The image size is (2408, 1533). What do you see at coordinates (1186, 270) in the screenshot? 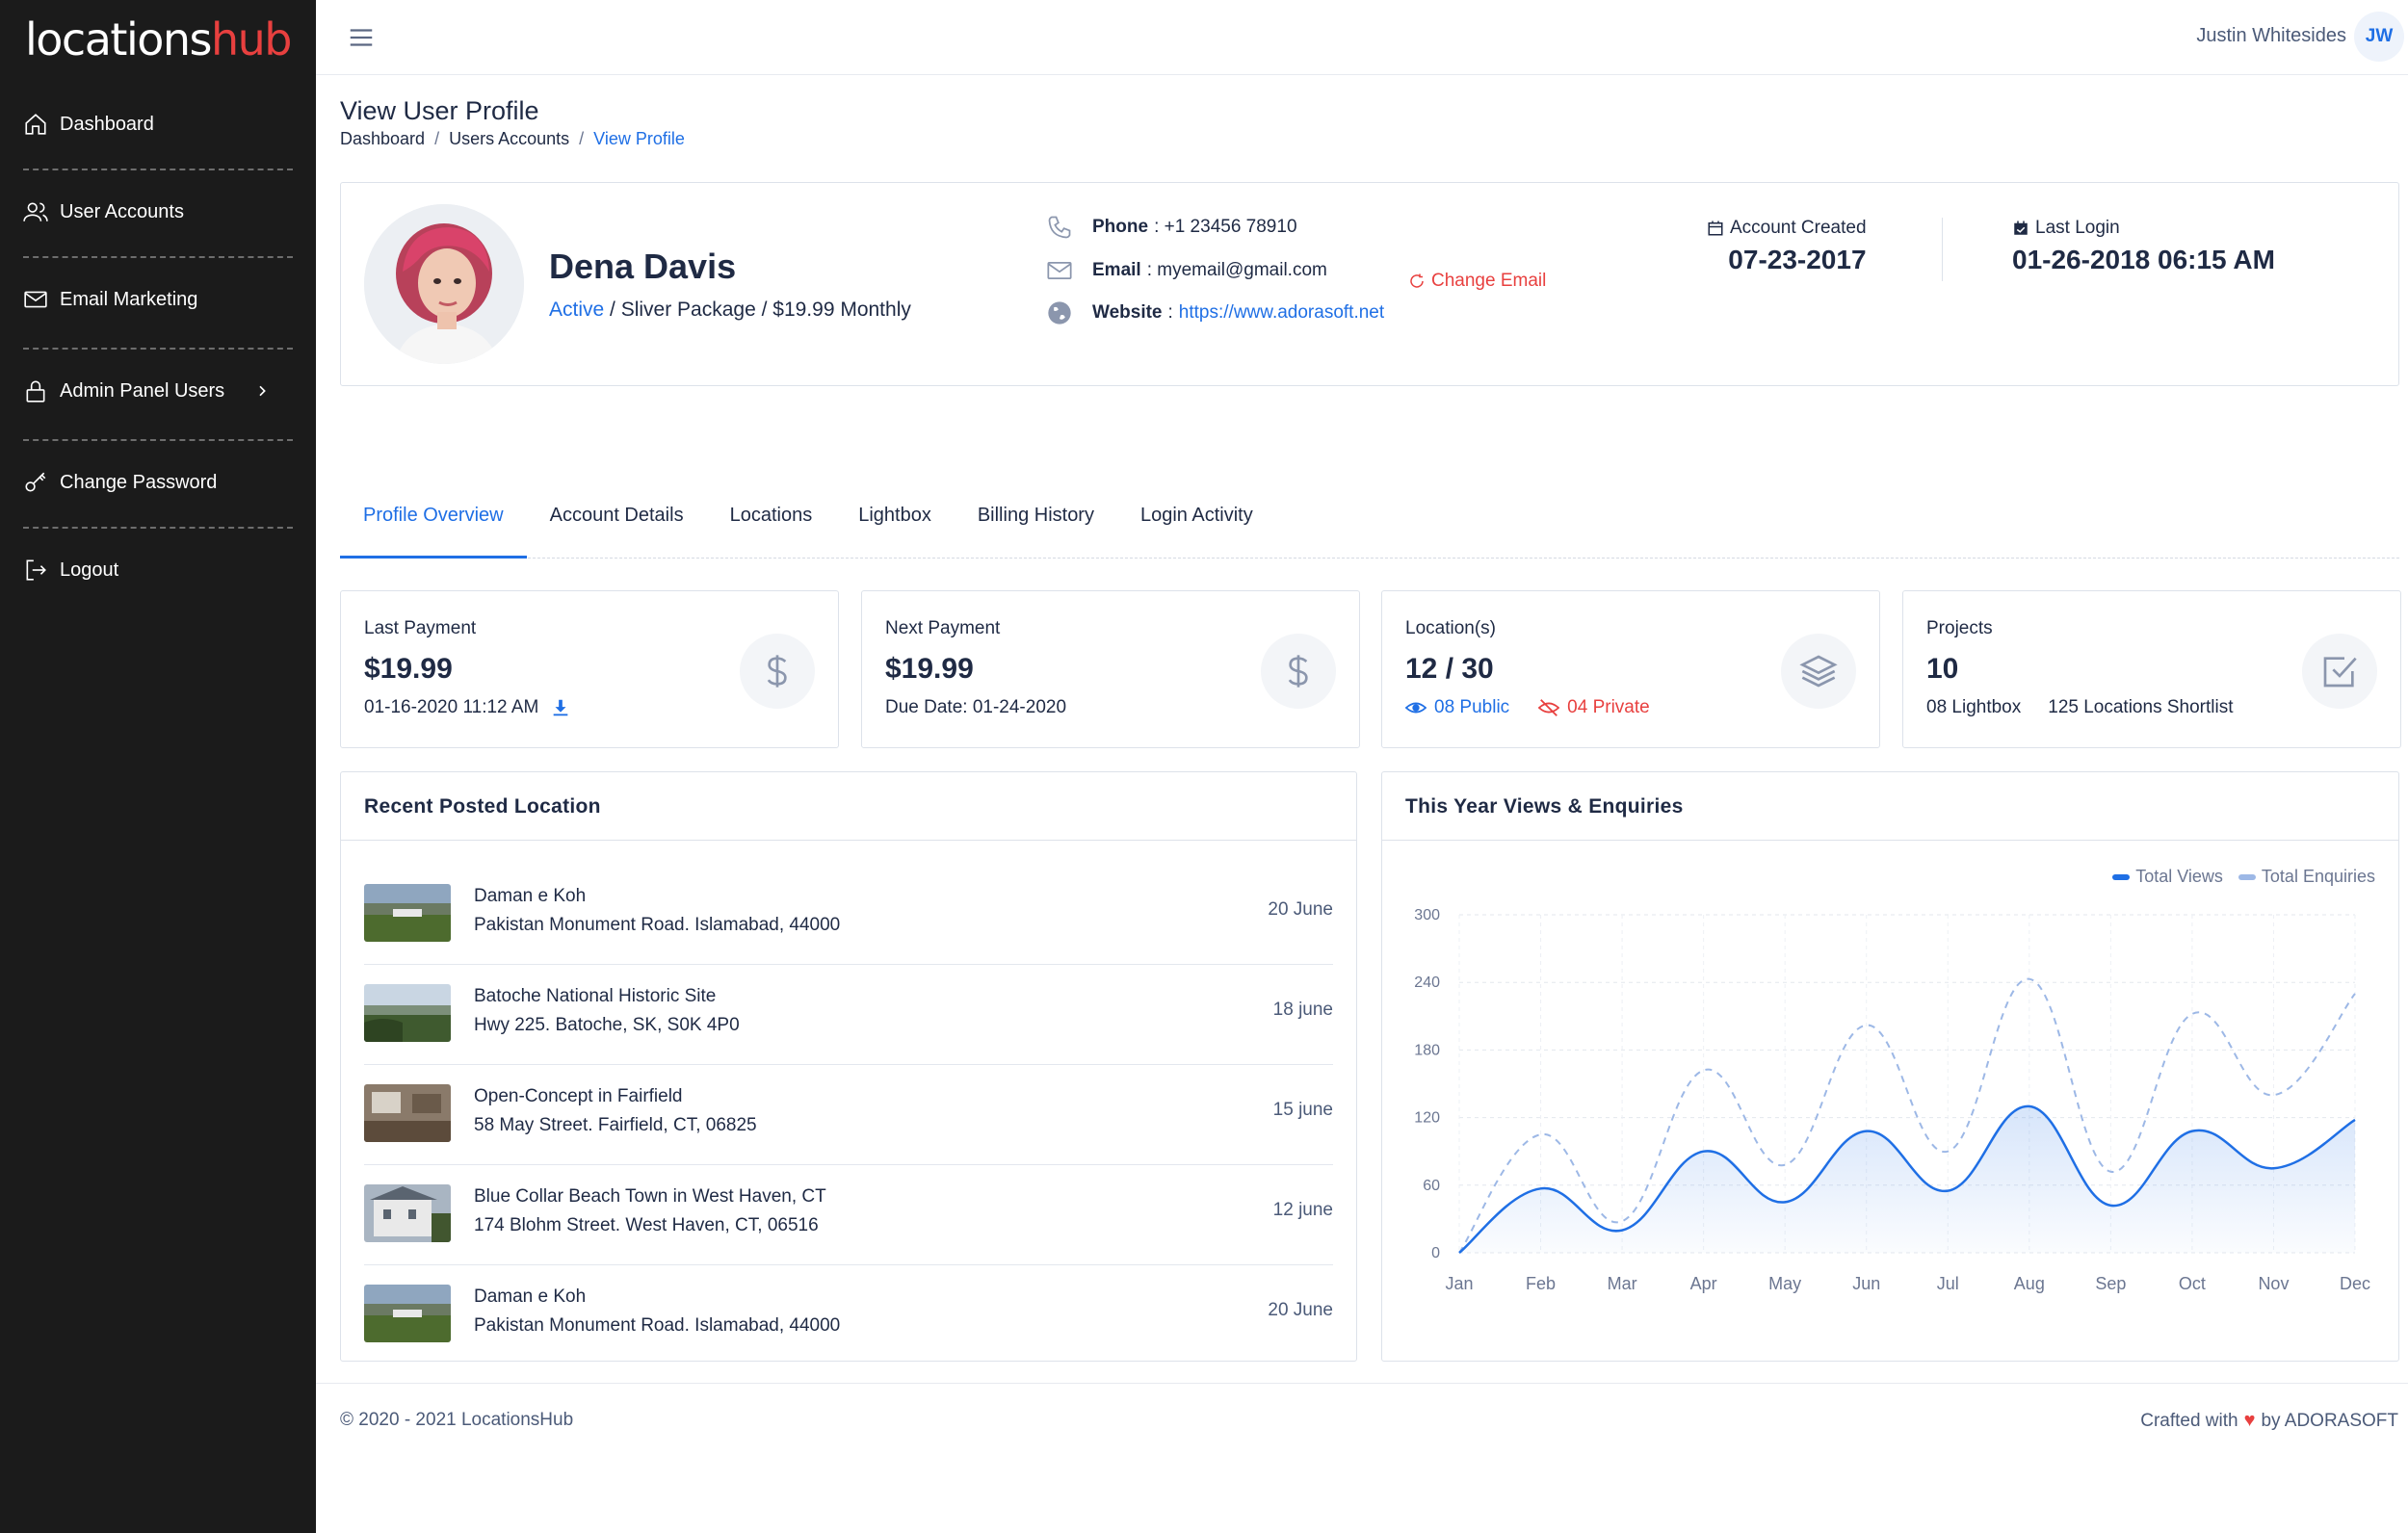
I see `email-row: Email: myemail@gmail.com` at bounding box center [1186, 270].